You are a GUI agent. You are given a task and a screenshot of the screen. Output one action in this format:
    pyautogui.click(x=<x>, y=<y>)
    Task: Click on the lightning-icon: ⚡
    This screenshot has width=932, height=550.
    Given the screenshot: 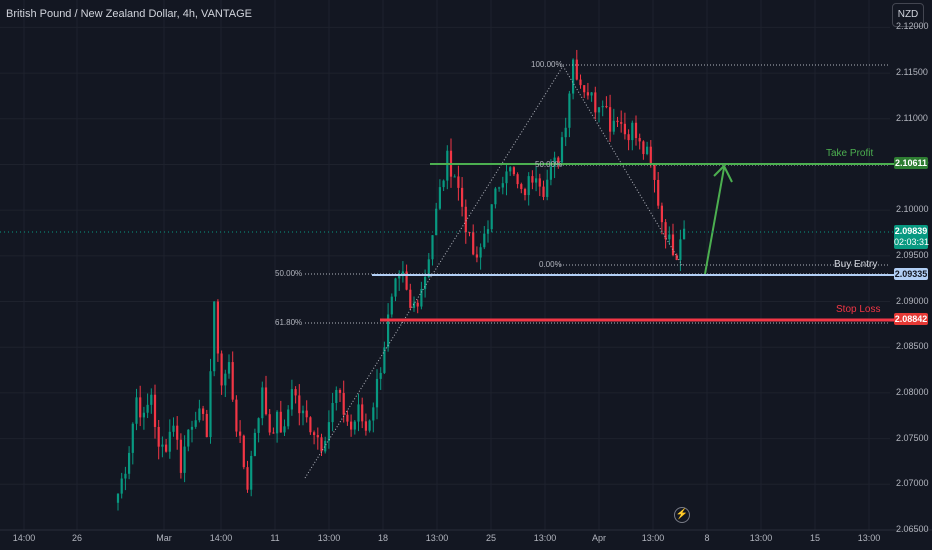 What is the action you would take?
    pyautogui.click(x=682, y=515)
    